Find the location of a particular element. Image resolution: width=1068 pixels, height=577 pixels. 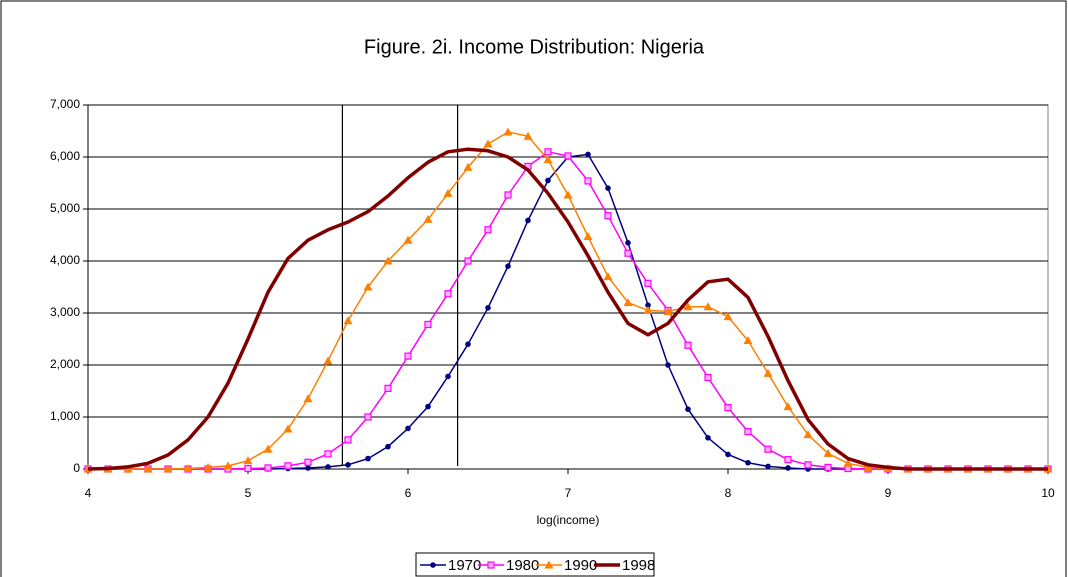

y-tick-label: 4,000 is located at coordinates (65, 260).